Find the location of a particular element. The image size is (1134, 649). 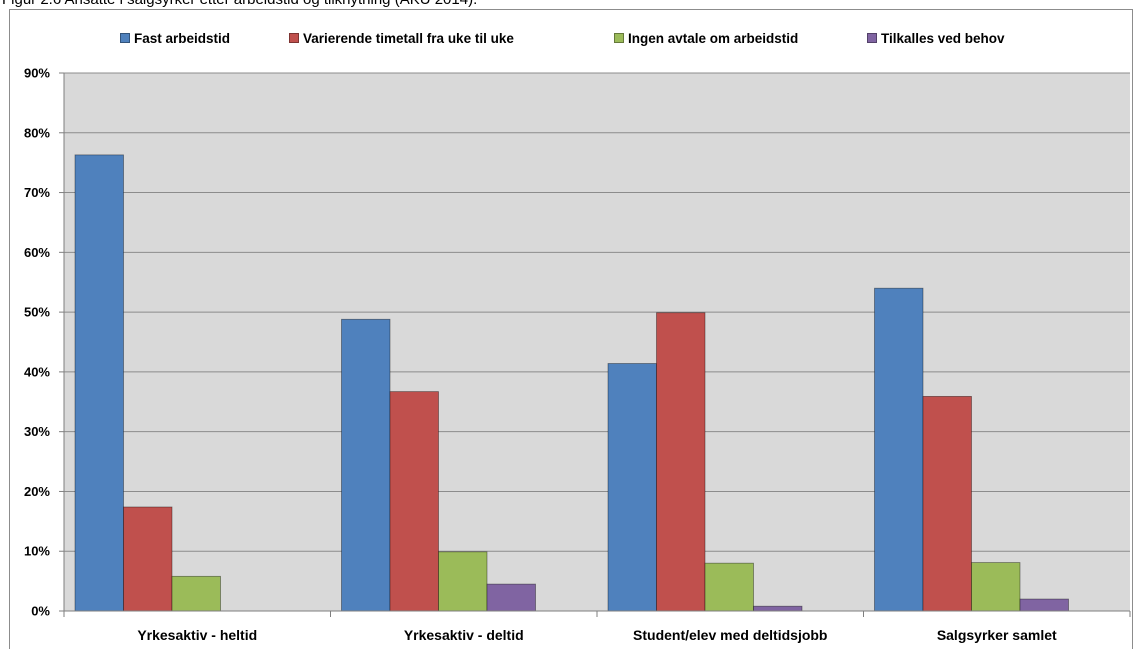

y-tick-label: 20% is located at coordinates (37, 491).